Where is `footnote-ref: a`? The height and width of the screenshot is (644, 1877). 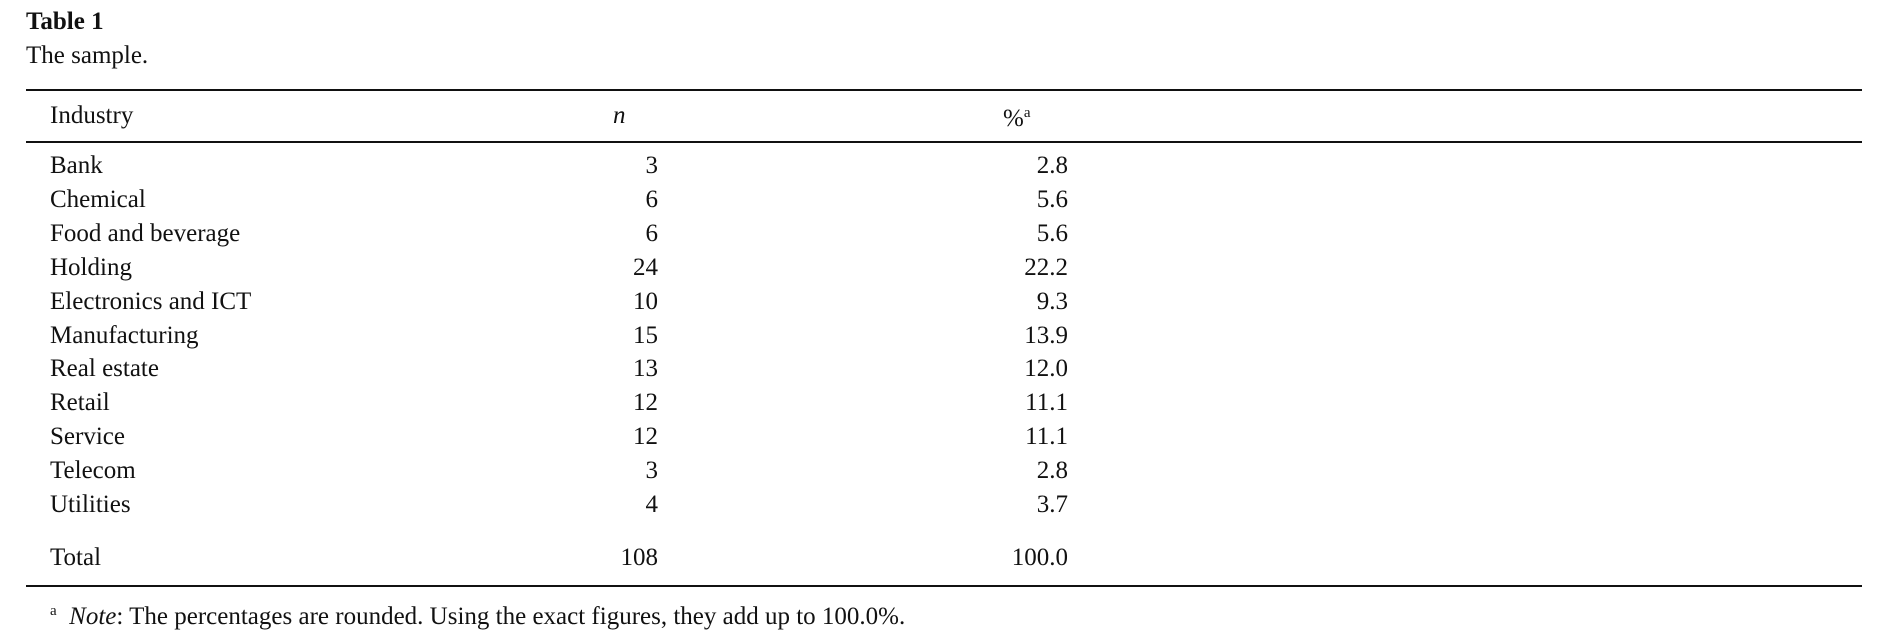 footnote-ref: a is located at coordinates (1027, 113).